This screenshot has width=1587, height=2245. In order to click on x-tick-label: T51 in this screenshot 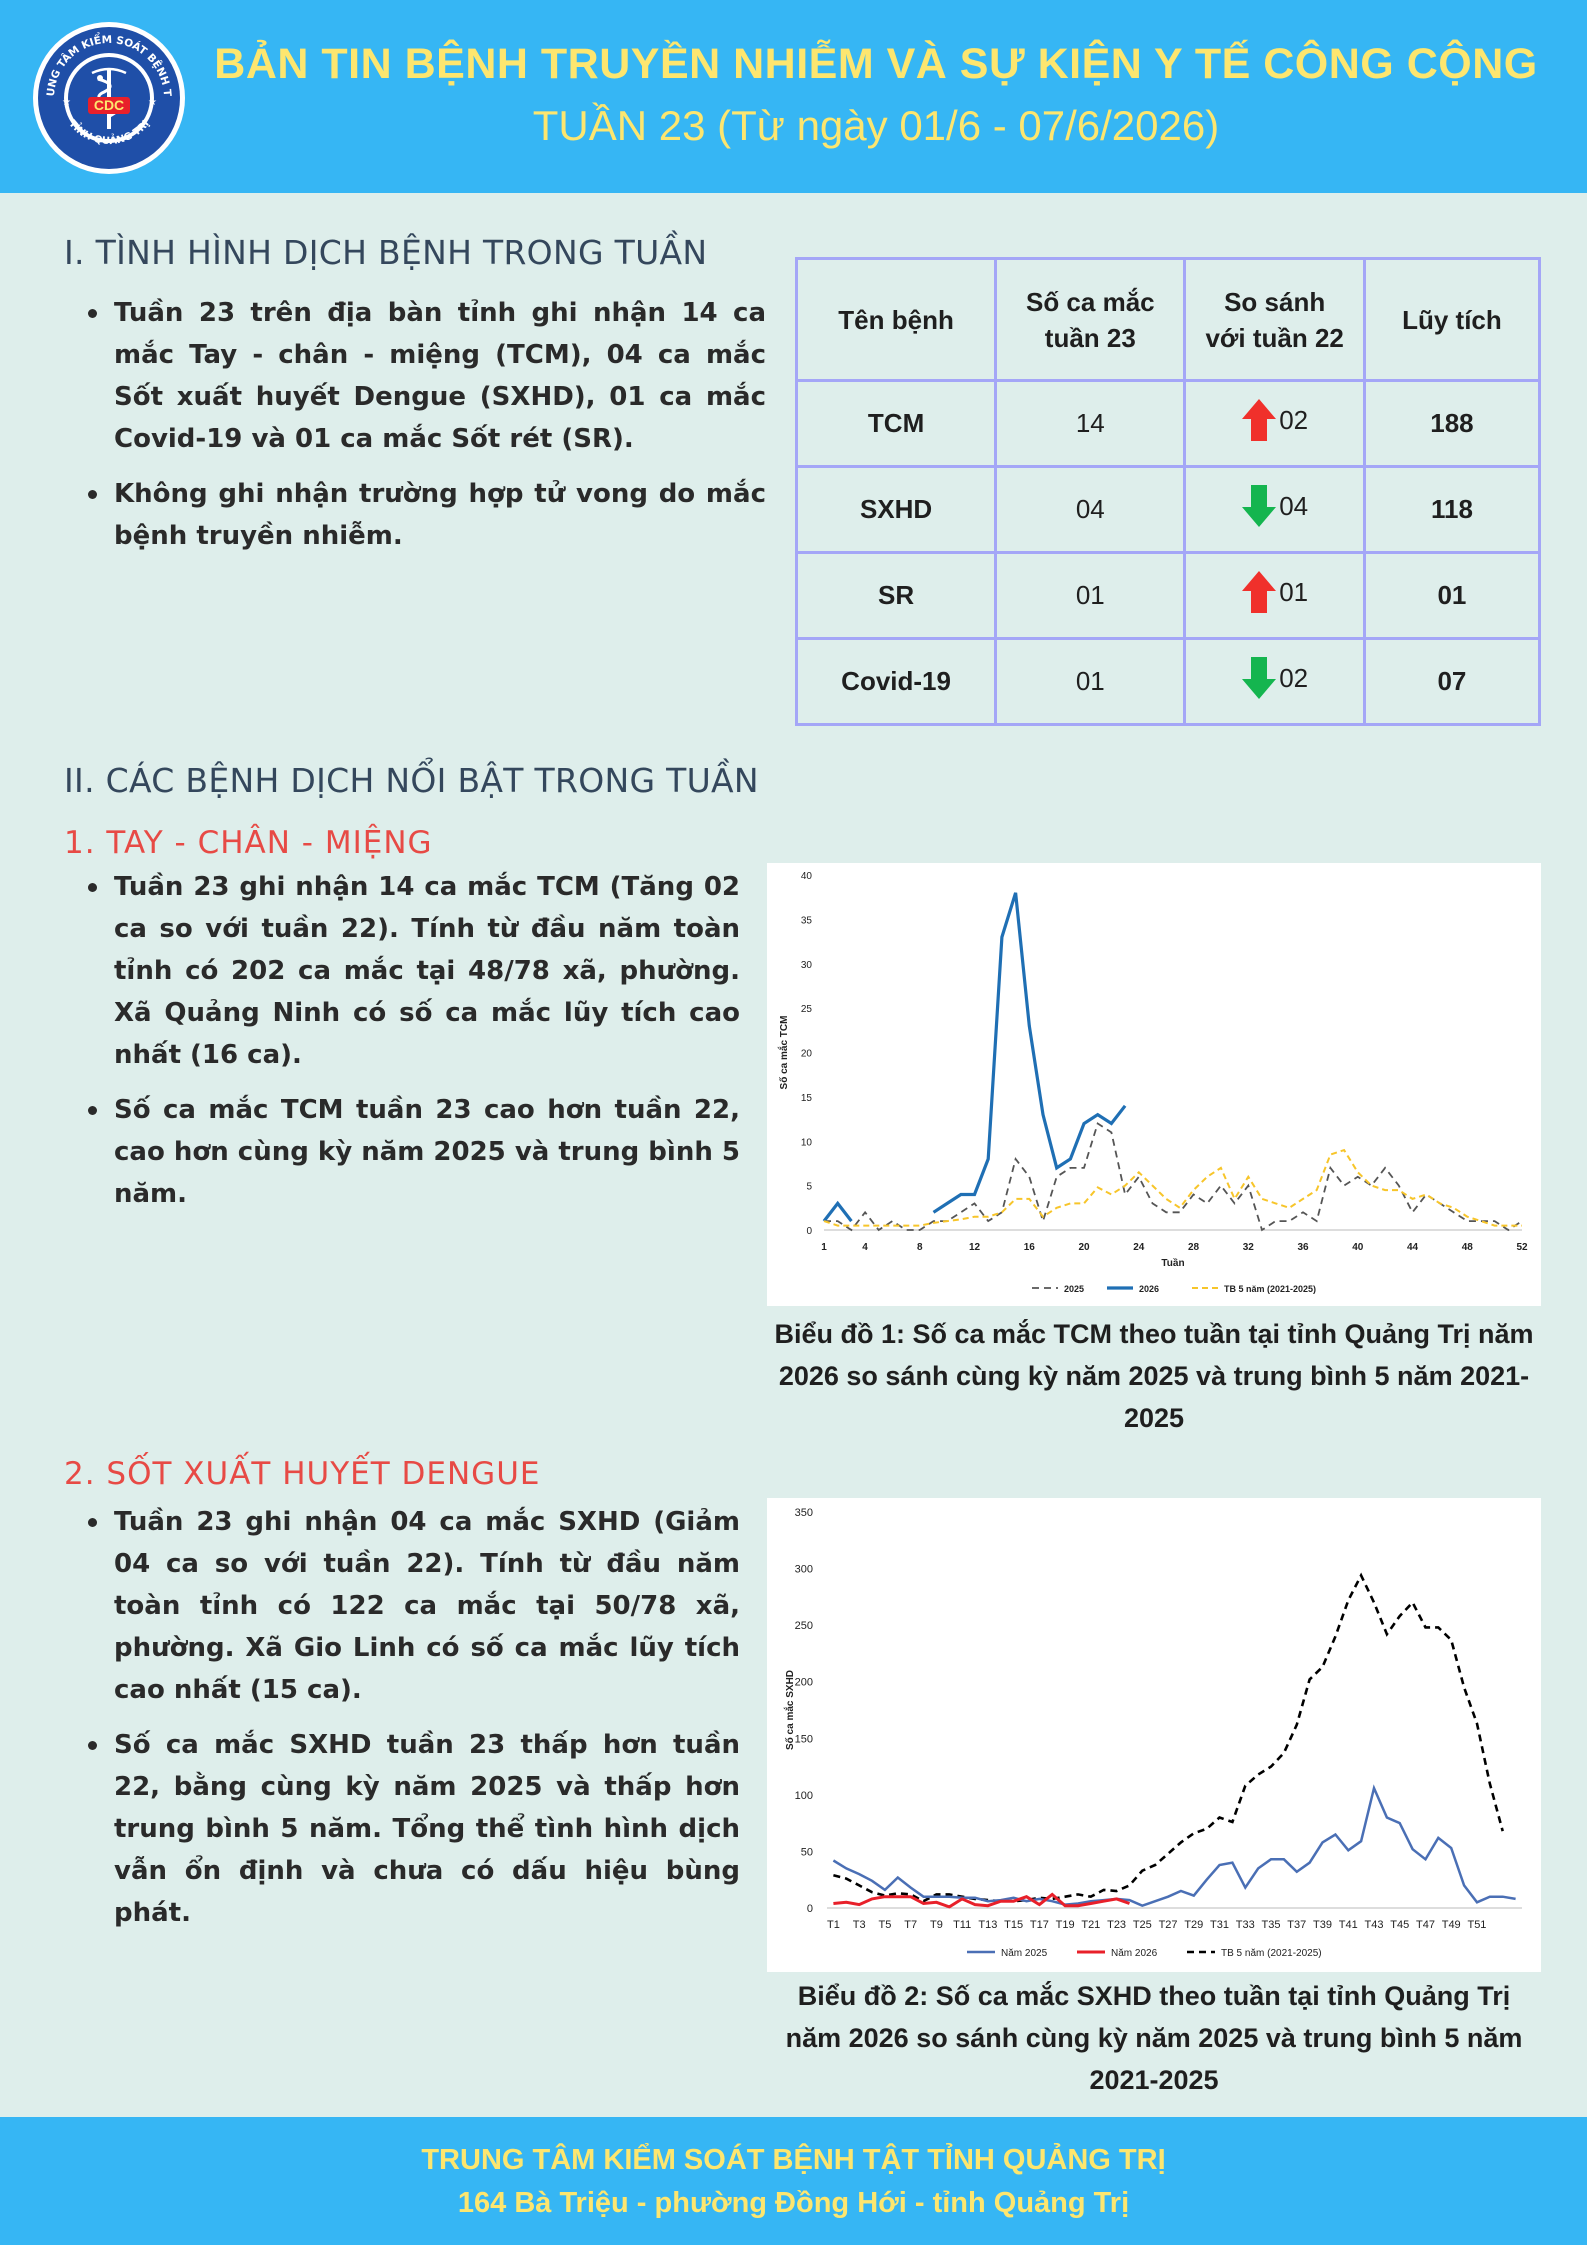, I will do `click(1476, 1925)`.